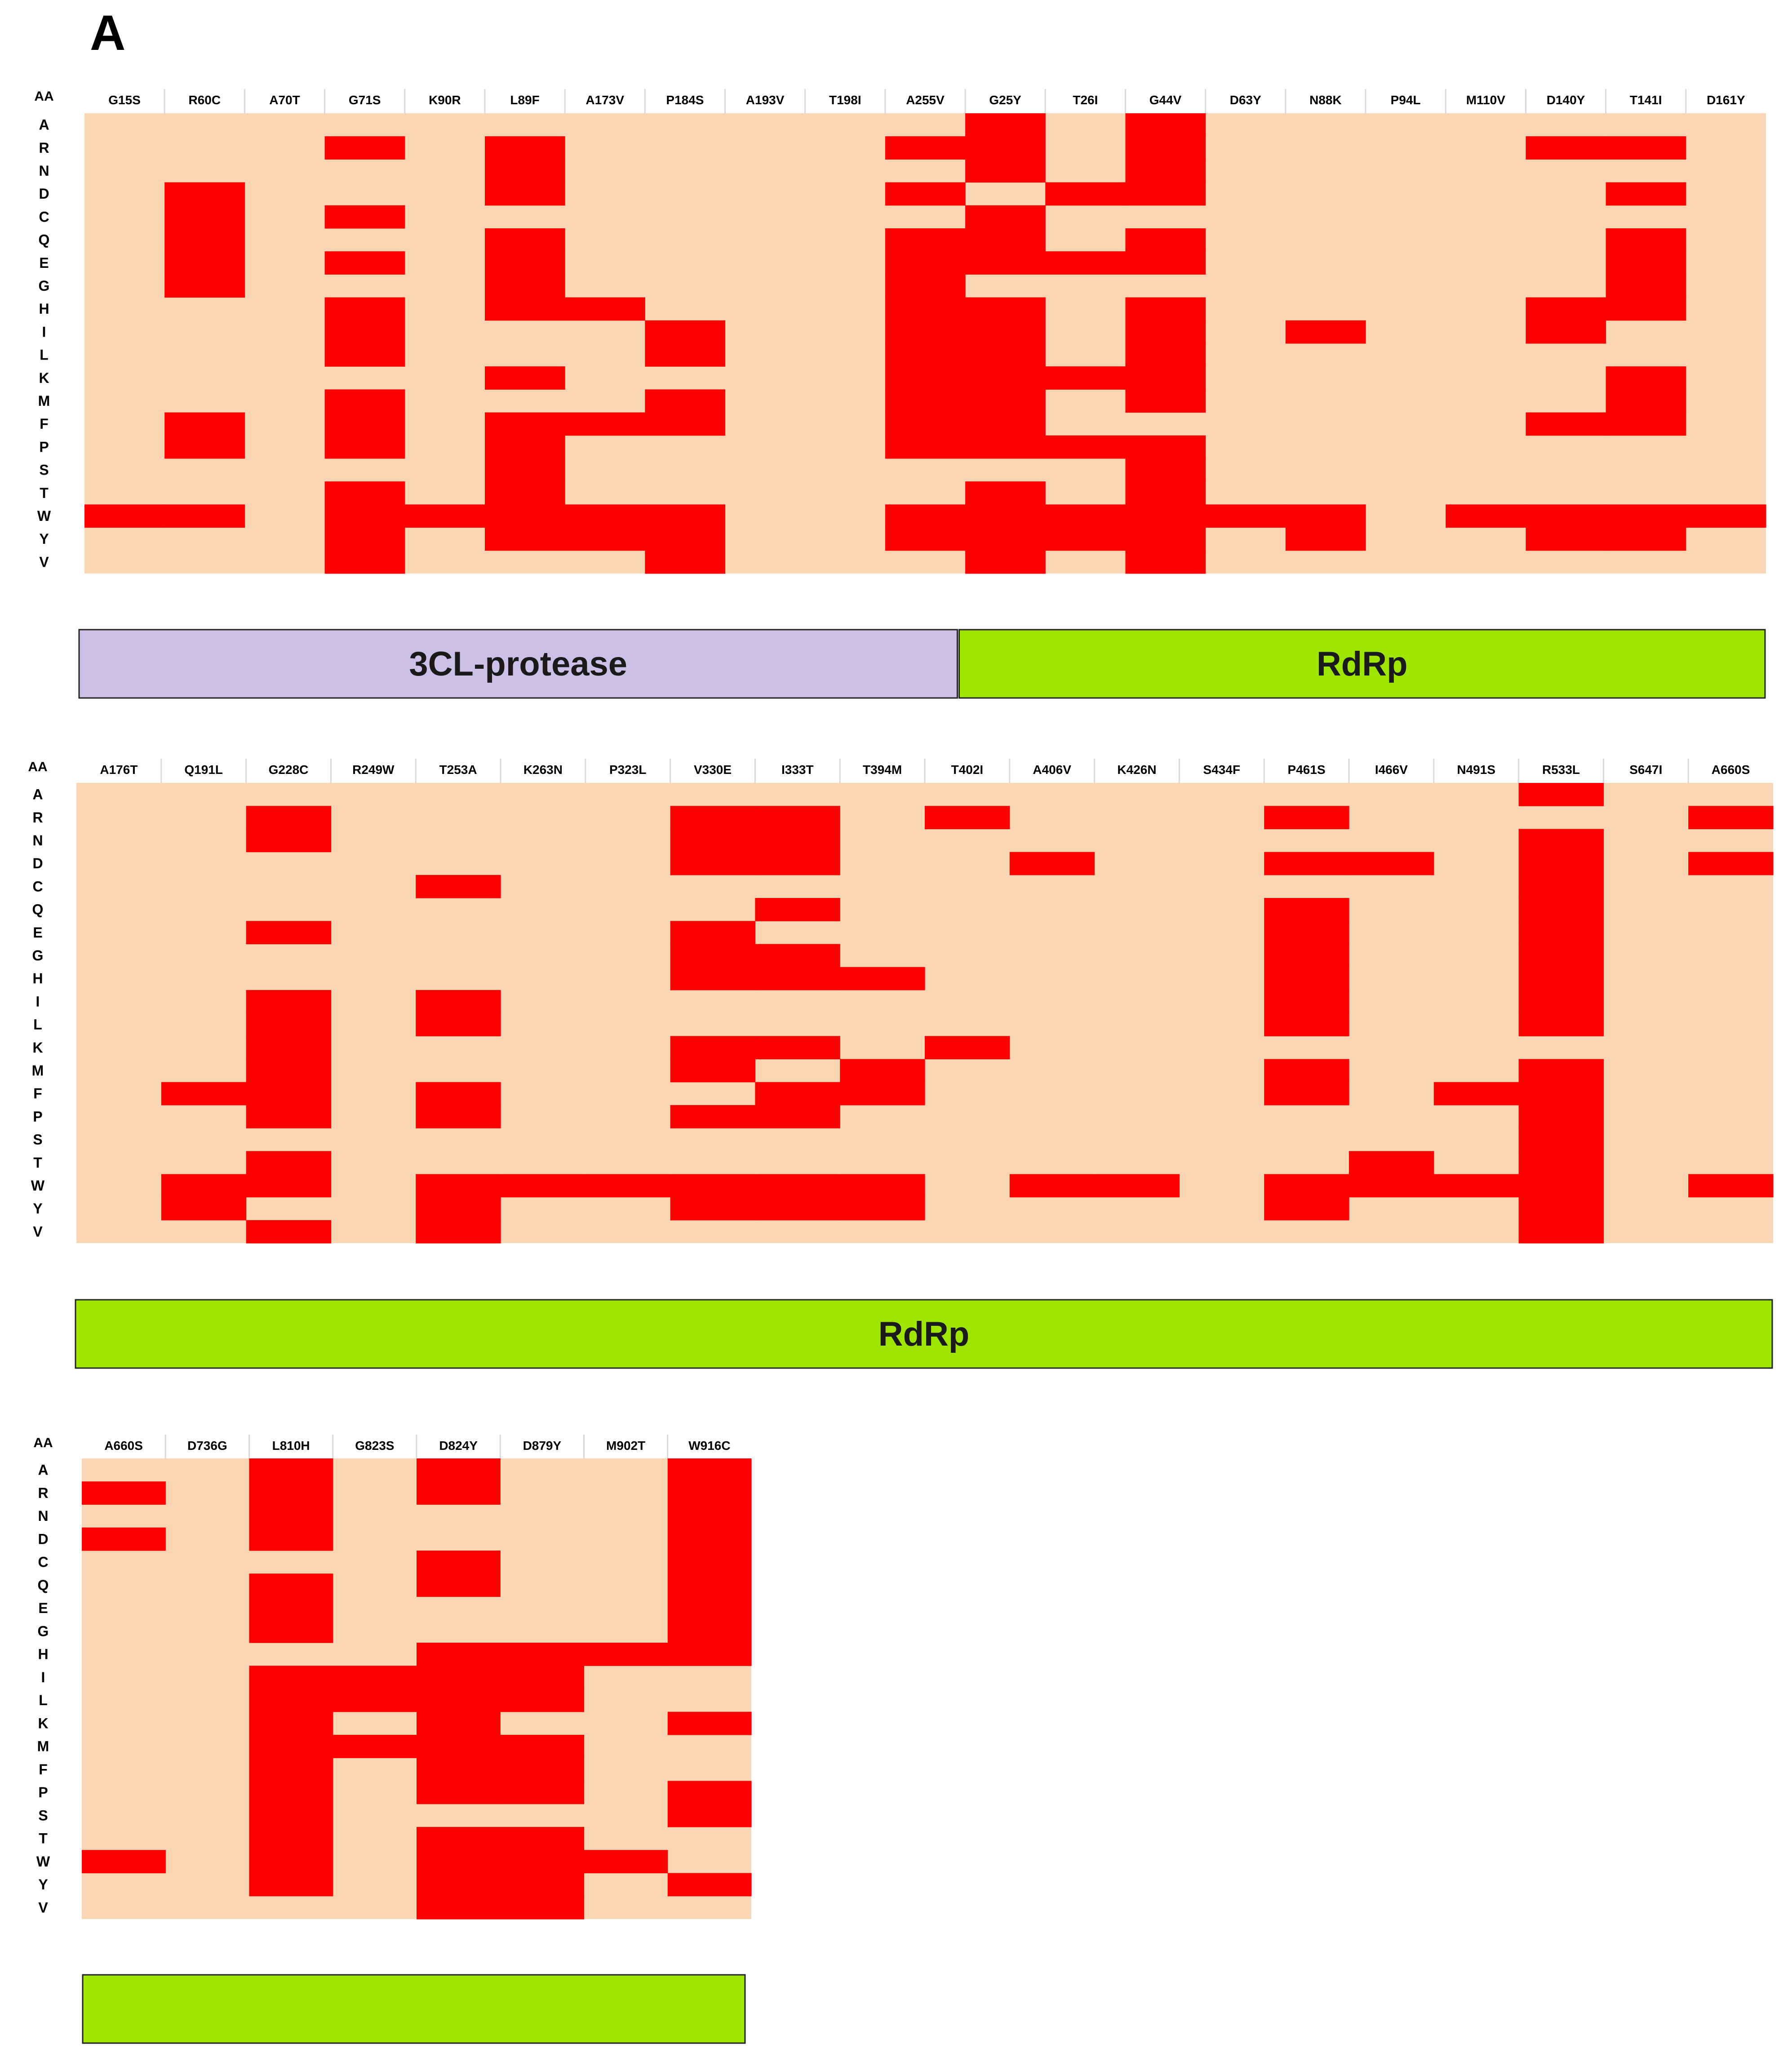 This screenshot has width=1792, height=2062. Describe the element at coordinates (37, 1093) in the screenshot. I see `row-label: F` at that location.